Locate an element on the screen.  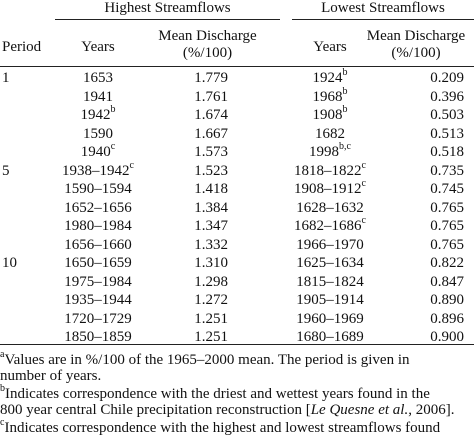
table-cell: 1924b is located at coordinates (330, 77).